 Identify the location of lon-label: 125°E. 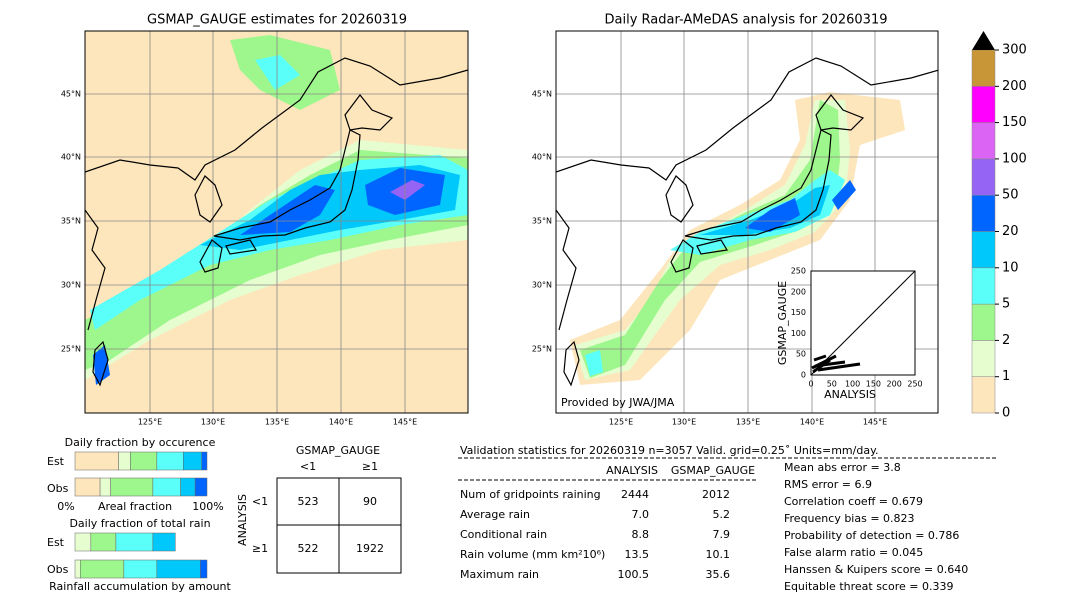
(621, 422).